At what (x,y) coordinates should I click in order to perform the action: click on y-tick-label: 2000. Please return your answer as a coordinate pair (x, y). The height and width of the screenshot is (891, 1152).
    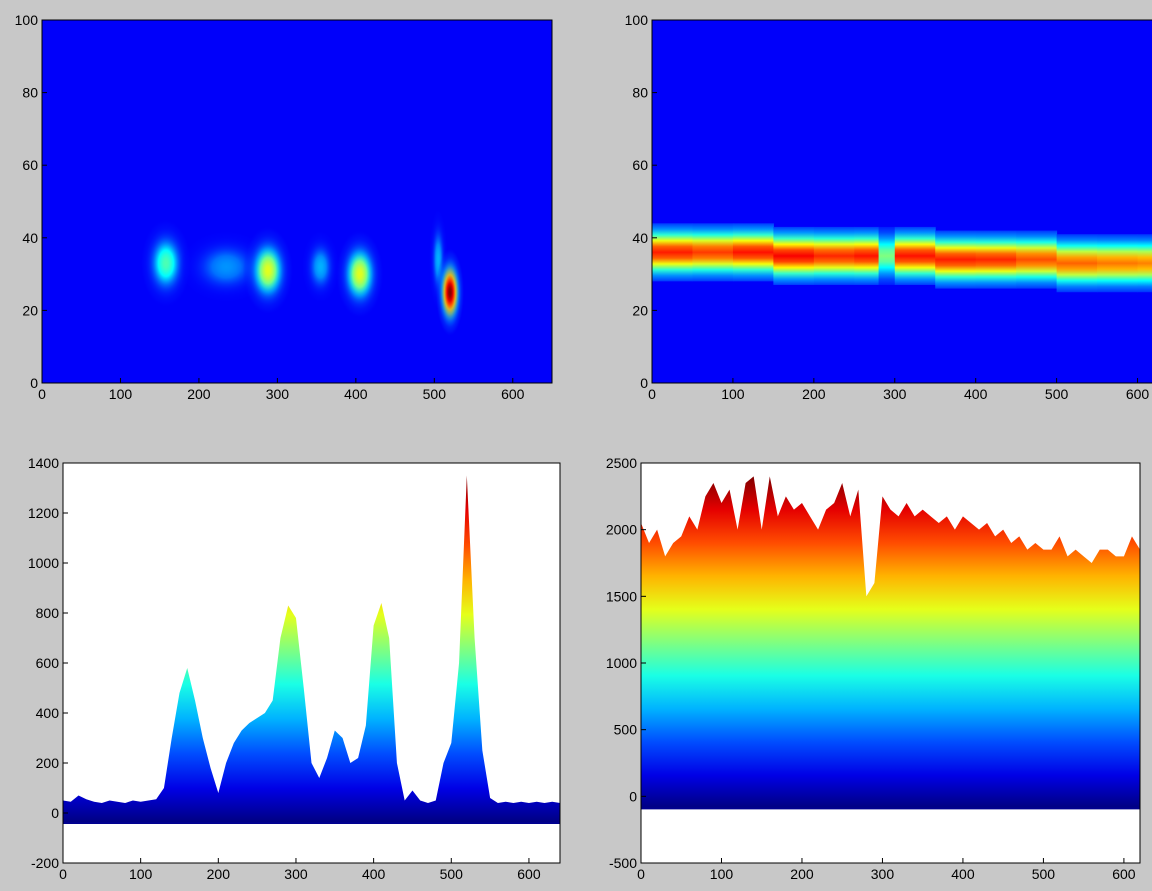
    Looking at the image, I should click on (621, 530).